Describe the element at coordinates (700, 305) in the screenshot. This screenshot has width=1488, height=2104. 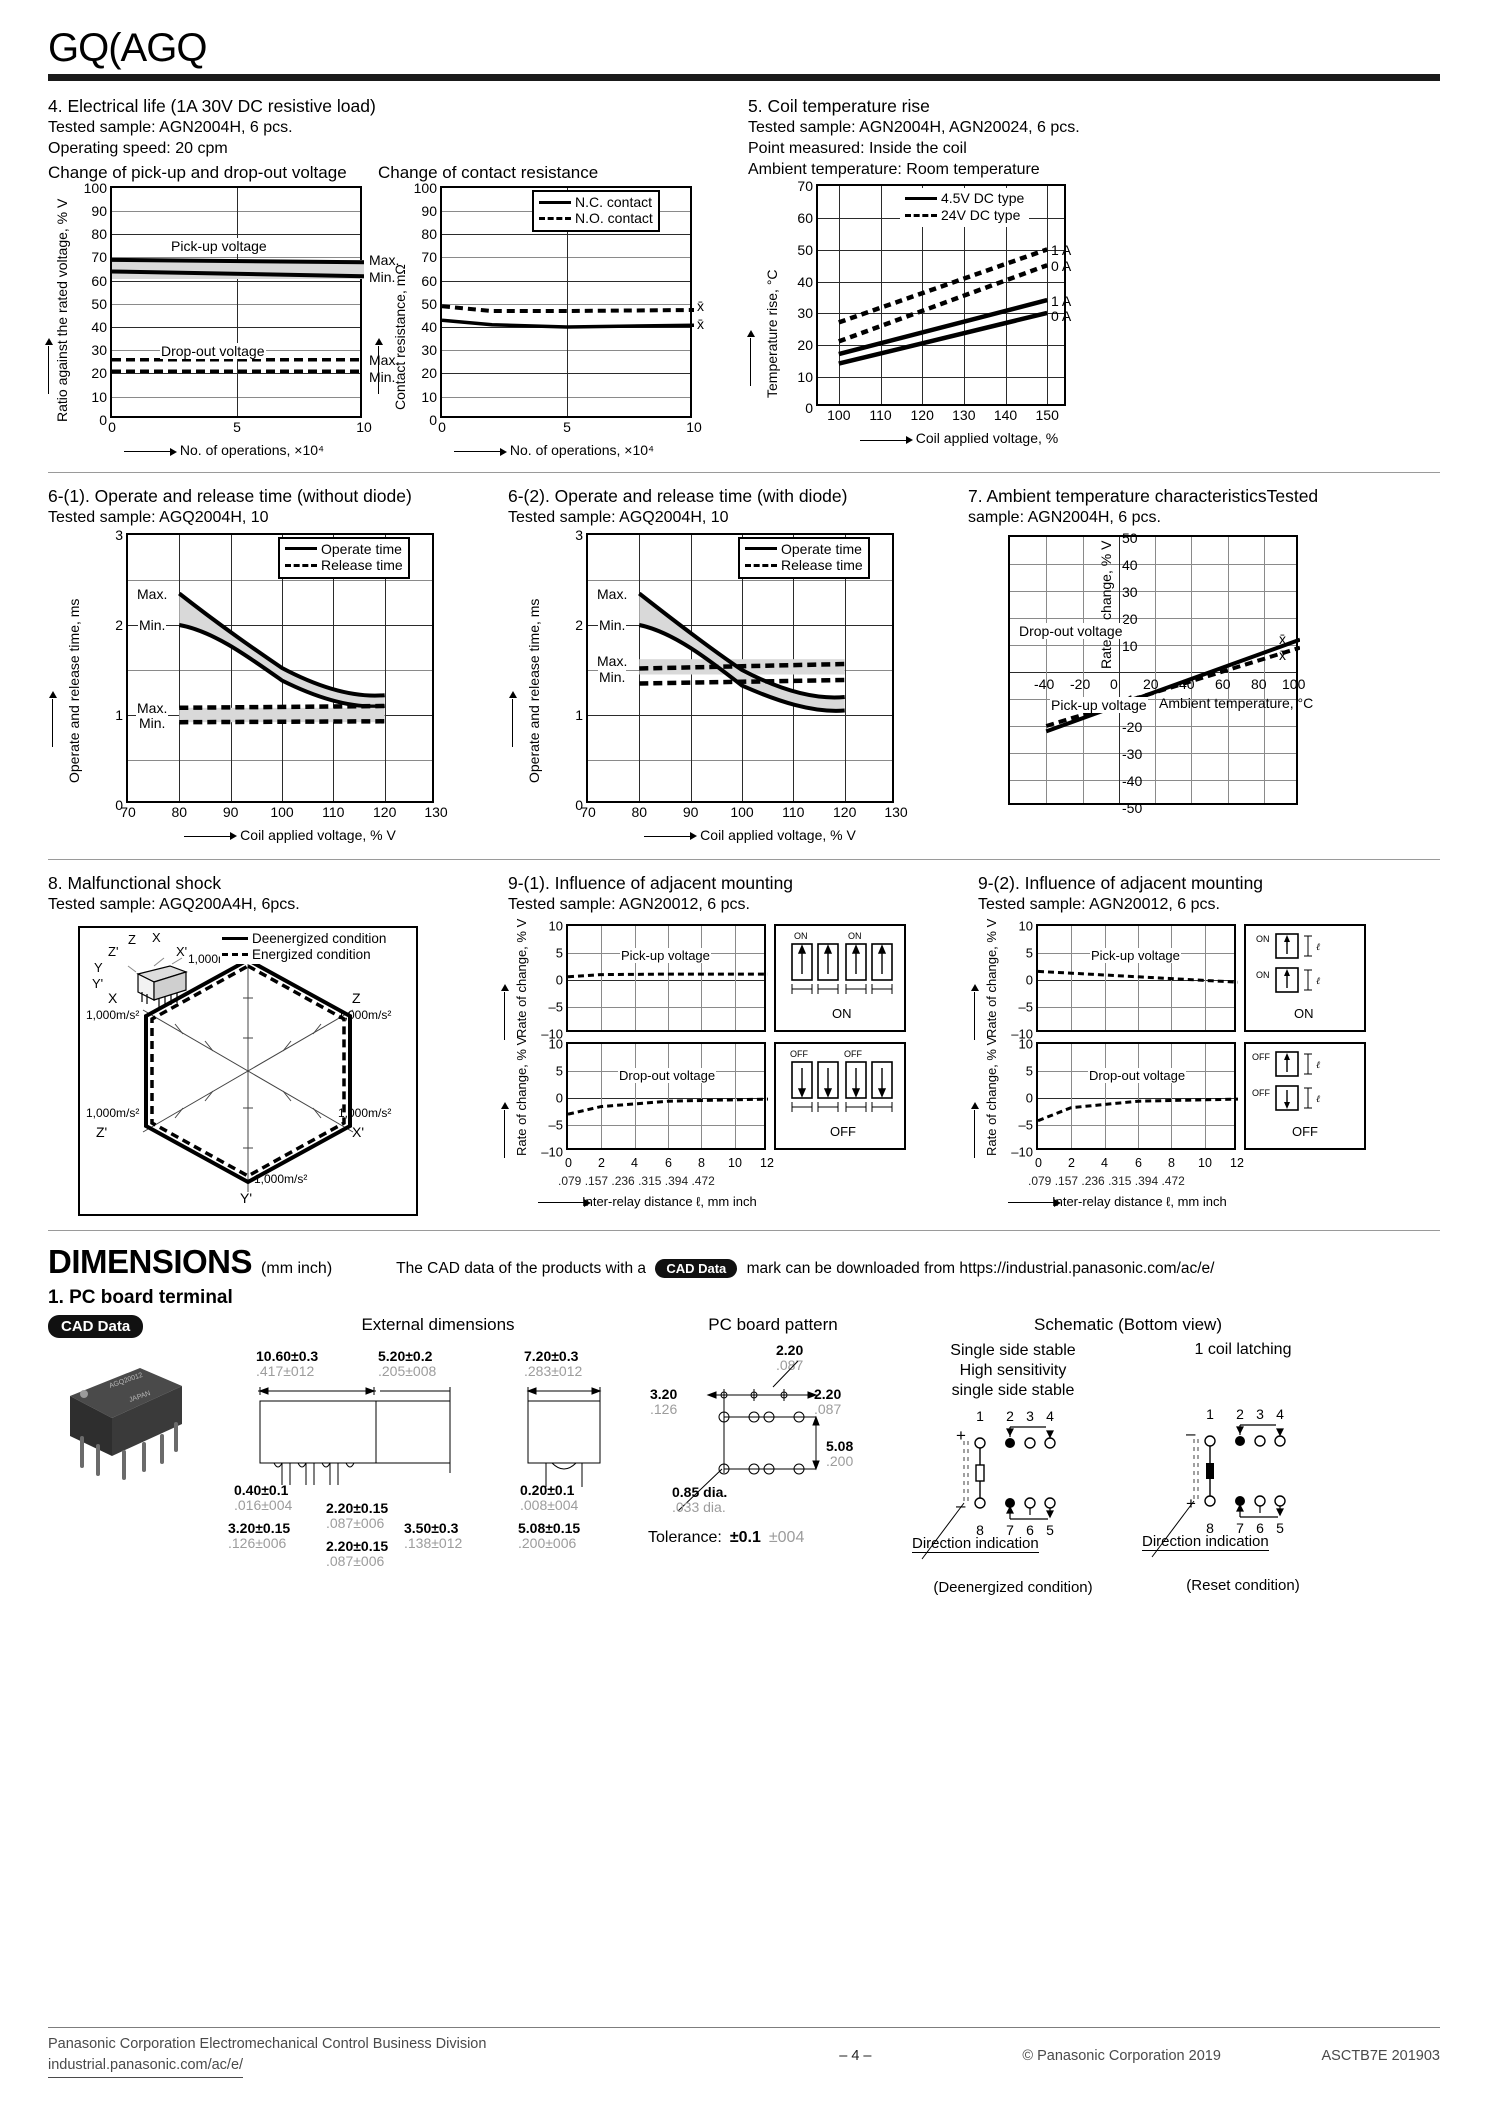
I see `label-xbar-no: x̄` at that location.